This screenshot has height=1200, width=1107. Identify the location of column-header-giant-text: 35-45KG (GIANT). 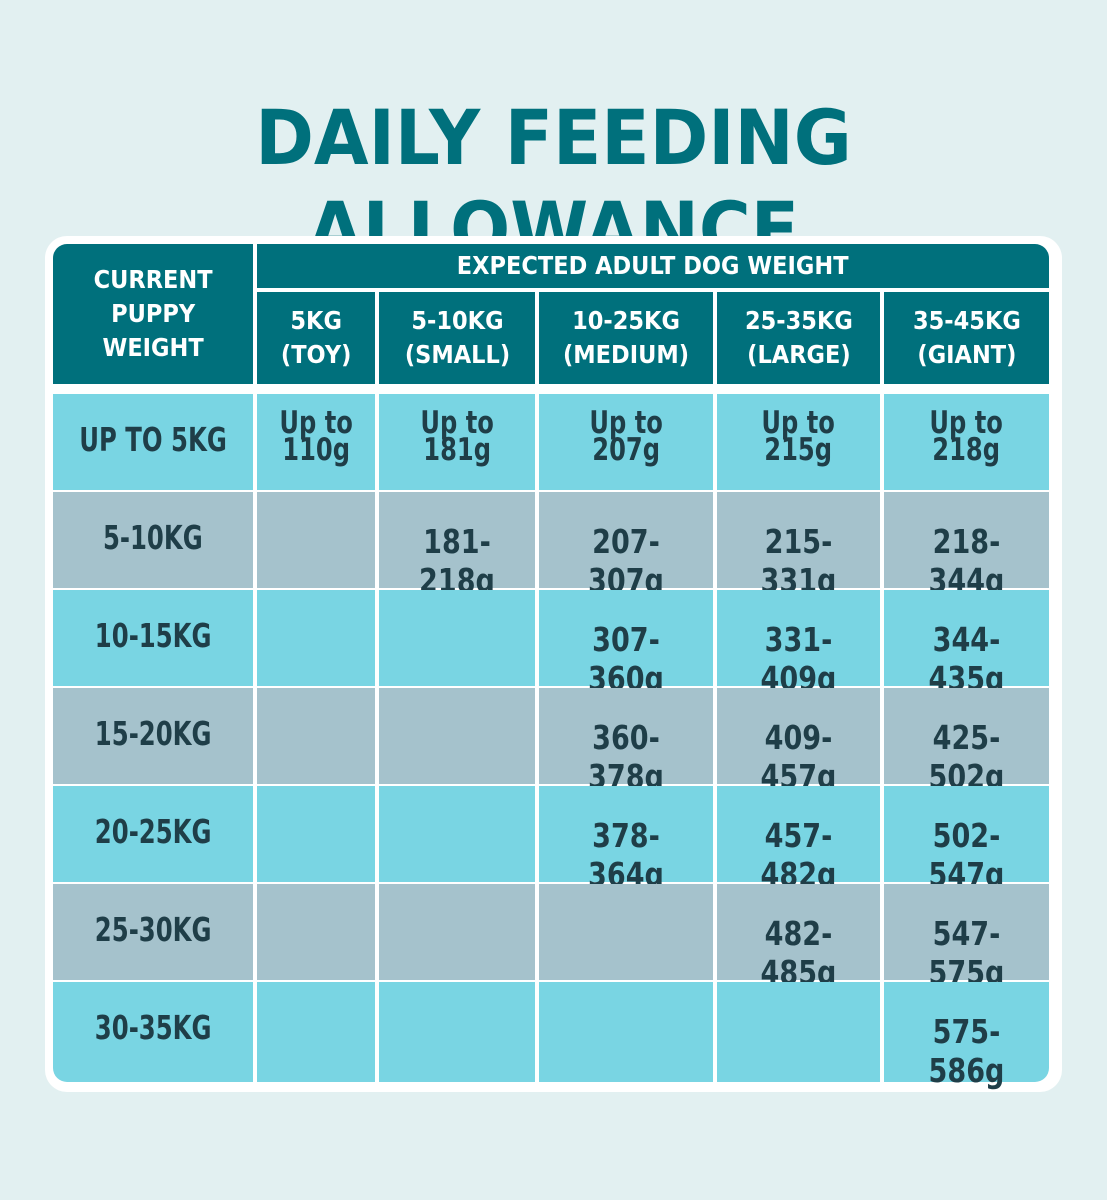
(966, 337).